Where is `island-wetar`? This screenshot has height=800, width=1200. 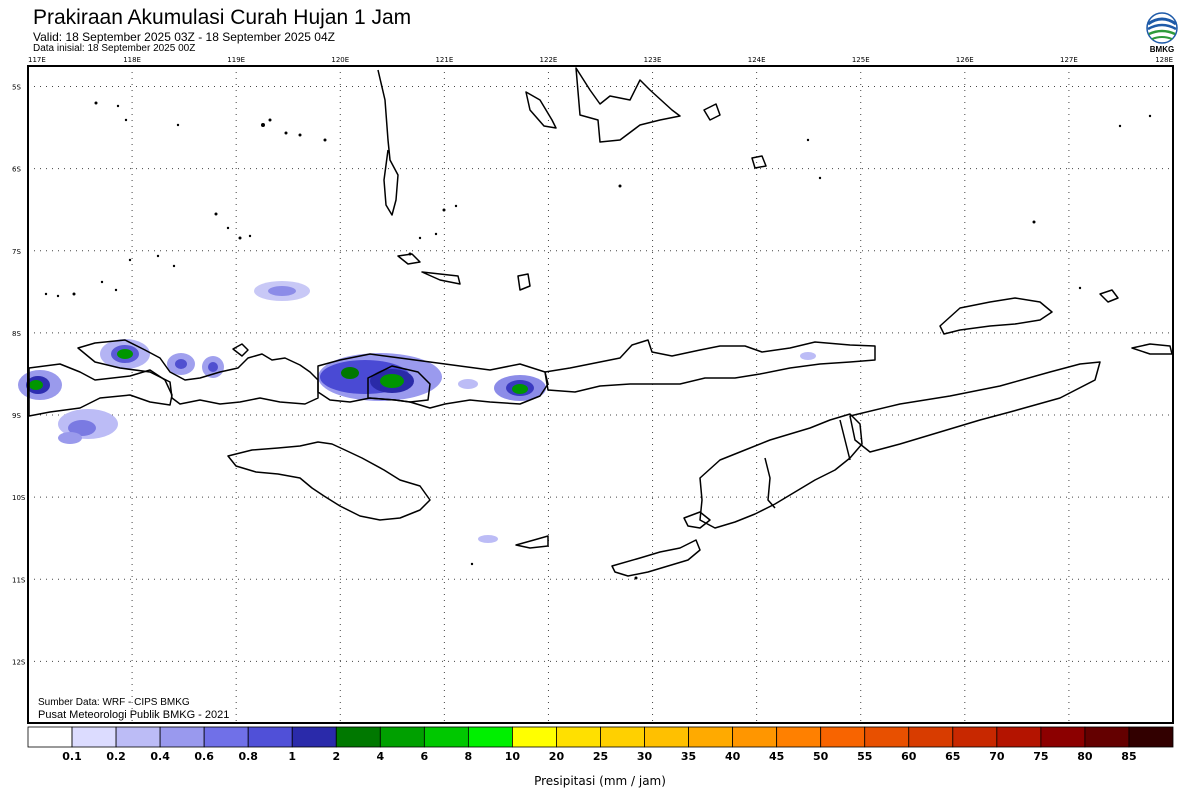 island-wetar is located at coordinates (996, 316).